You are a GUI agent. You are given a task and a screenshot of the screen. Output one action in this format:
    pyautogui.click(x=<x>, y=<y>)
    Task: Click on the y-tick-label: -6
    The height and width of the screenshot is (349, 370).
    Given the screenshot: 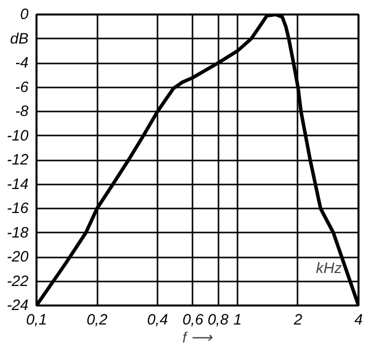 What is the action you would take?
    pyautogui.click(x=22, y=87)
    